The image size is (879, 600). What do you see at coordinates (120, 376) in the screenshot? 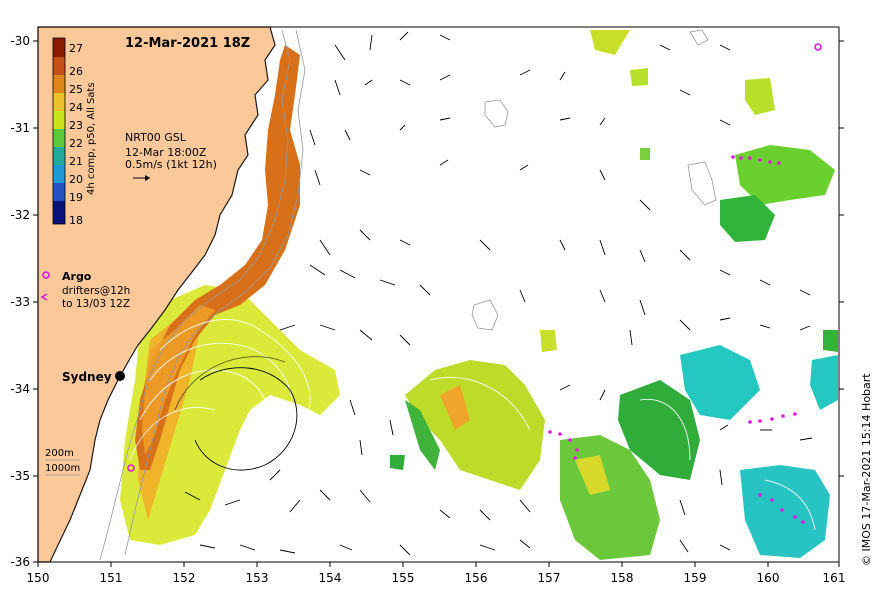
I see `city-dot-icon` at bounding box center [120, 376].